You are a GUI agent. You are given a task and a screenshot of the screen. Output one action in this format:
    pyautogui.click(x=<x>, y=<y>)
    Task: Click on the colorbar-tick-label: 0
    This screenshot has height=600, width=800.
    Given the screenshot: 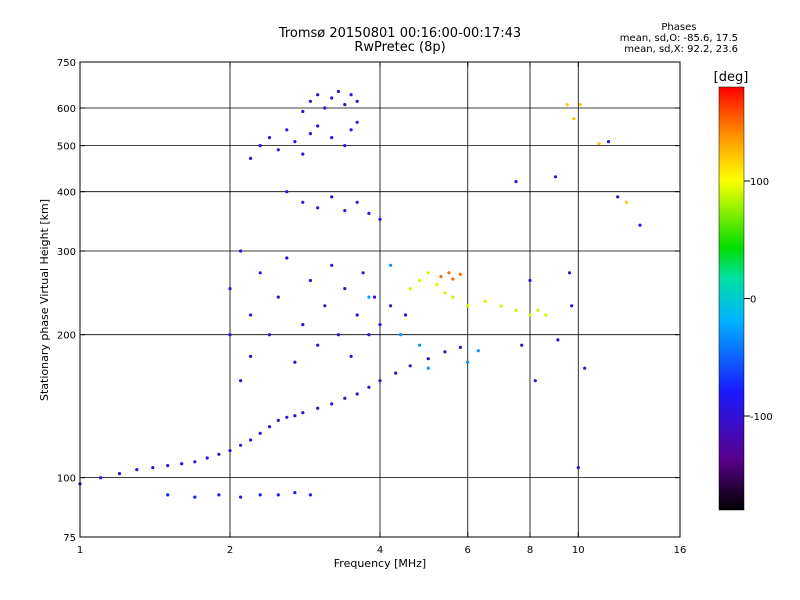 What is the action you would take?
    pyautogui.click(x=753, y=300)
    